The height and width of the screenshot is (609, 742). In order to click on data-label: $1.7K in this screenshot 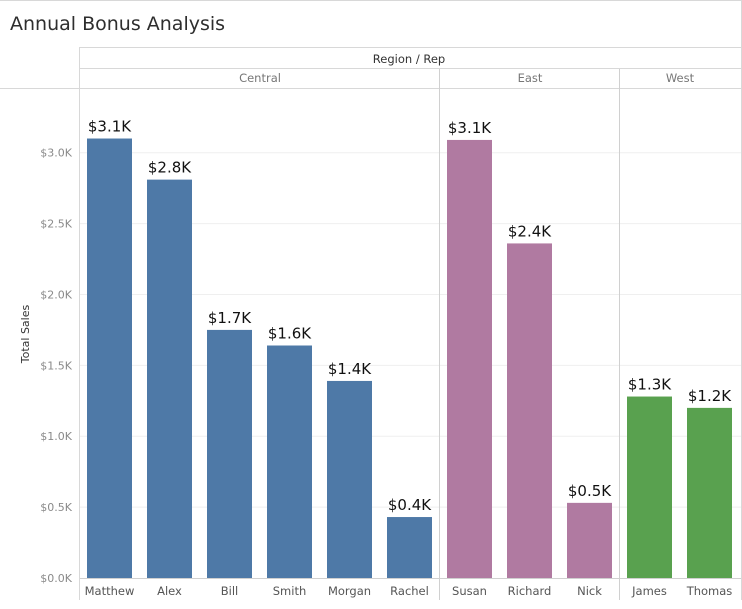, I will do `click(230, 318)`.